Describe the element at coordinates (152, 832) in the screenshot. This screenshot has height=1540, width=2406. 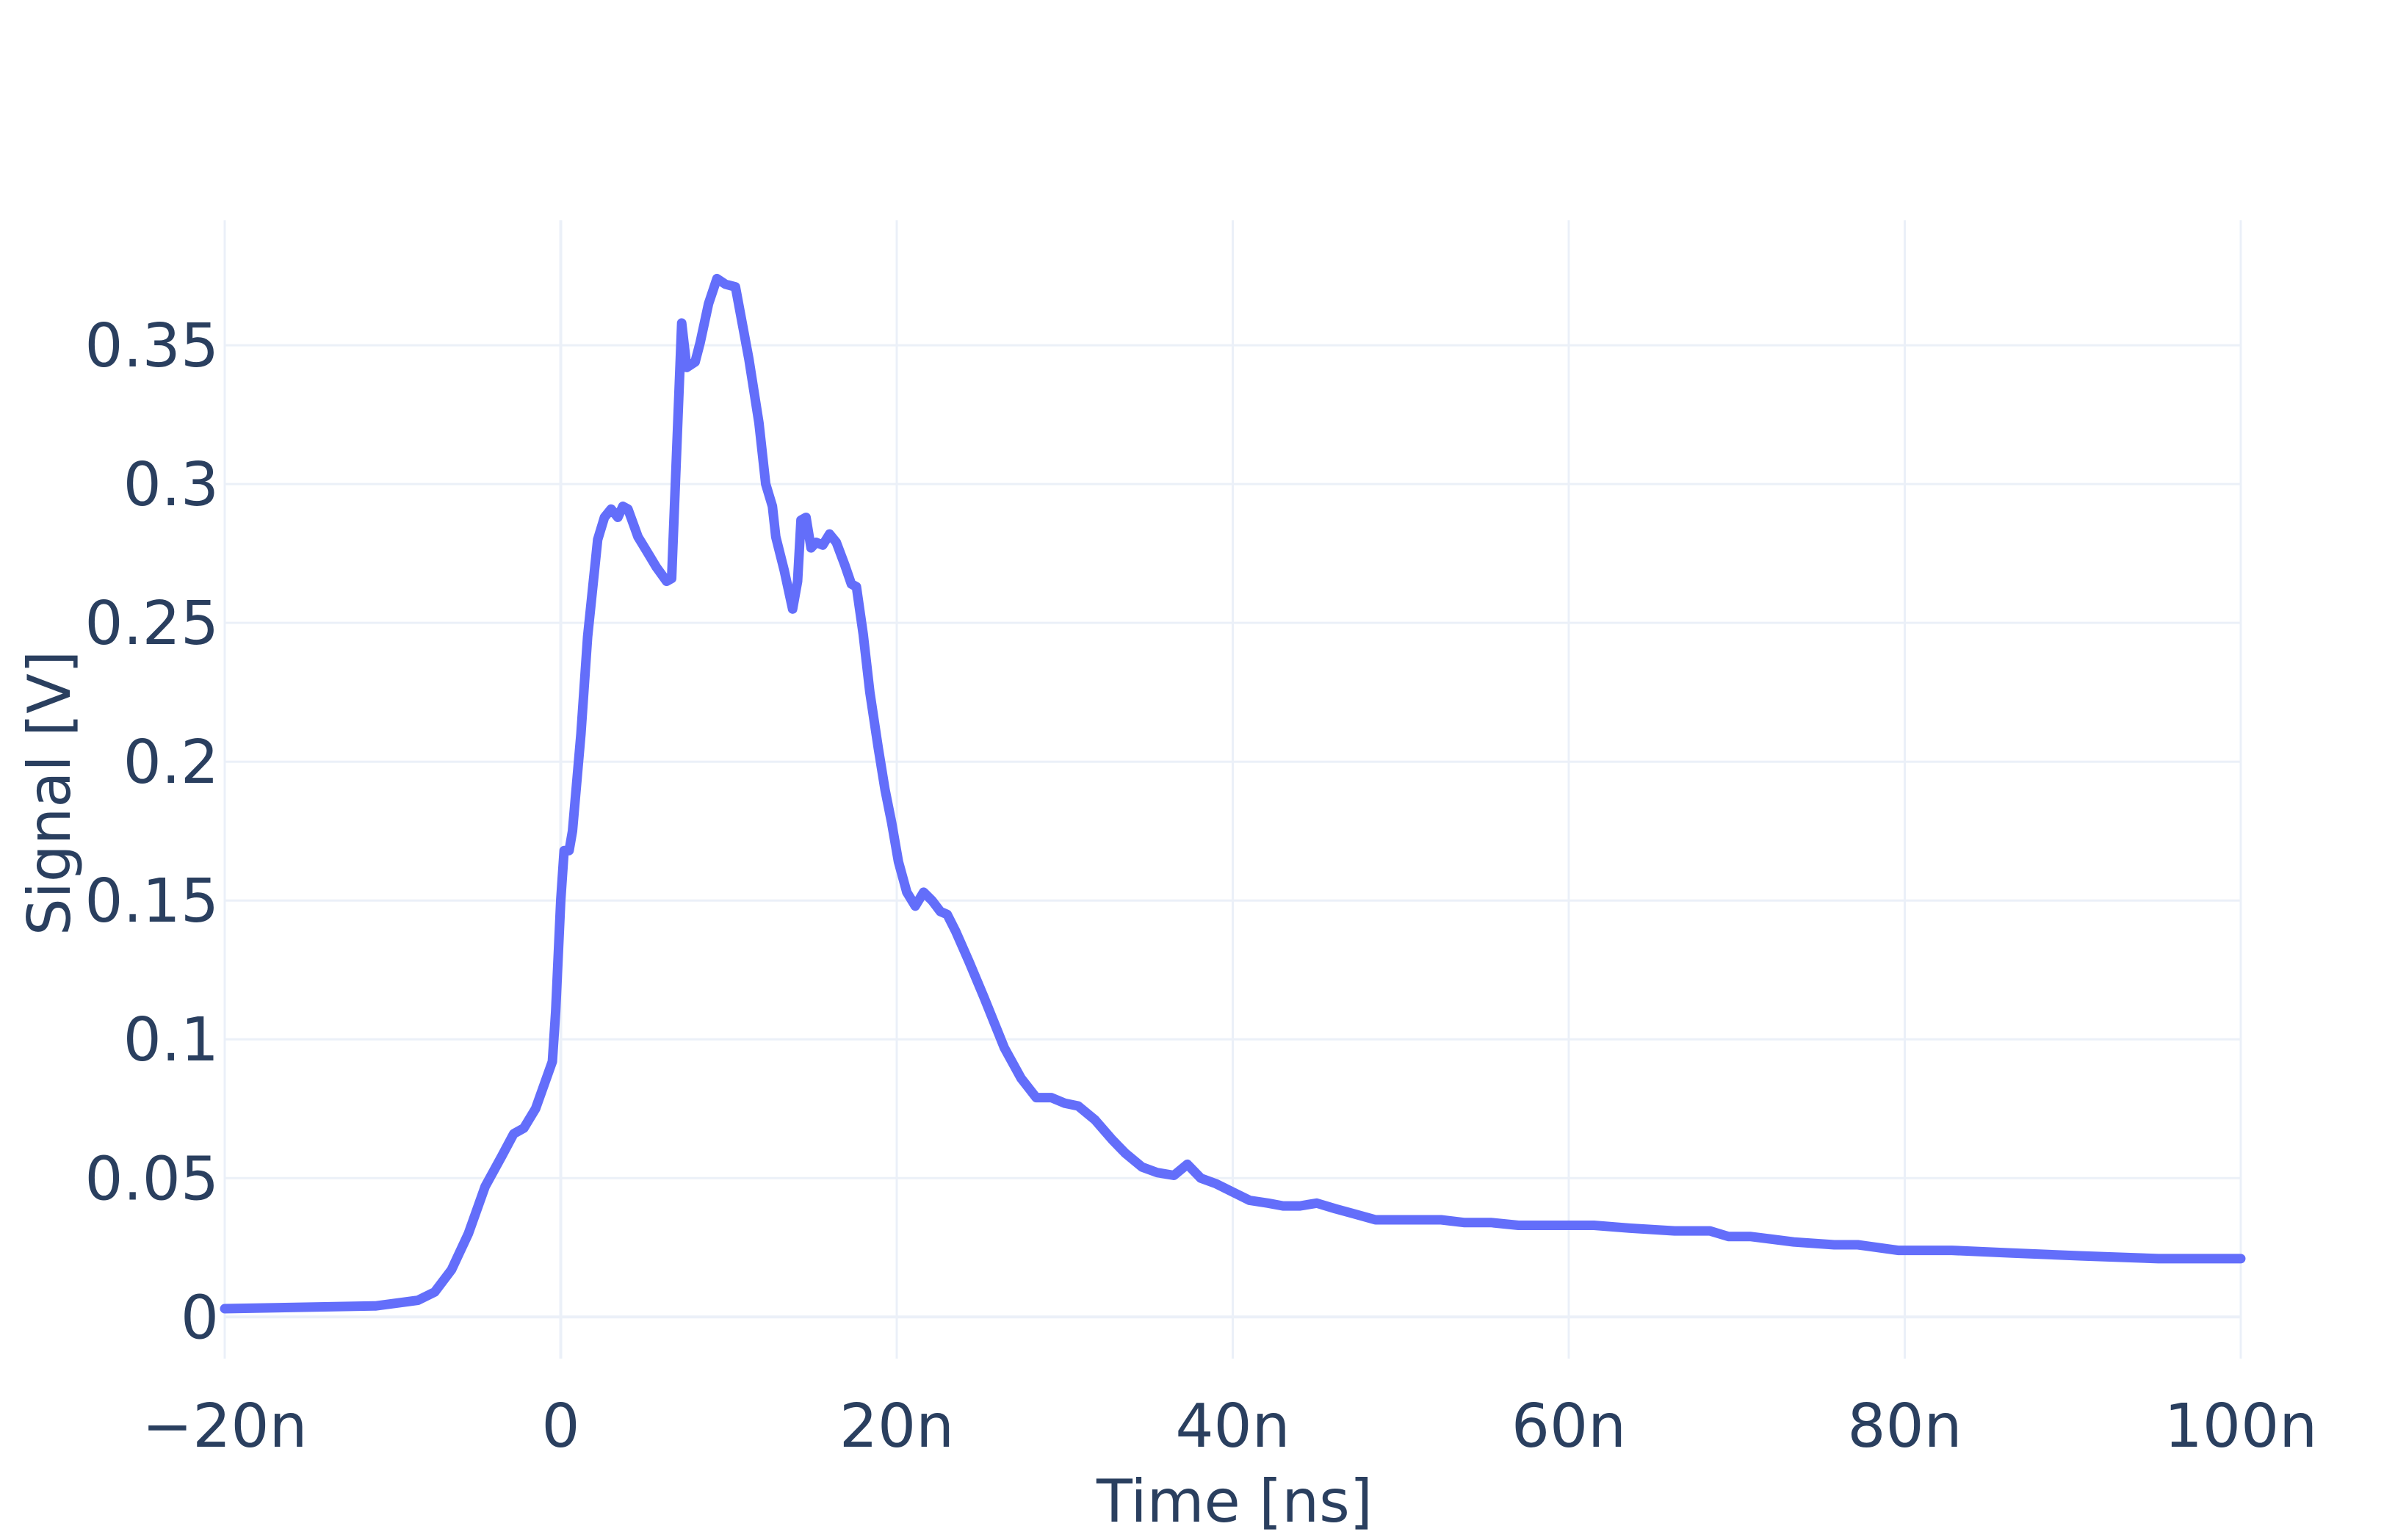
I see `y-tick-labels: 0 0.05 0.1 0.15 0.2 0.25 0.3 0.35` at that location.